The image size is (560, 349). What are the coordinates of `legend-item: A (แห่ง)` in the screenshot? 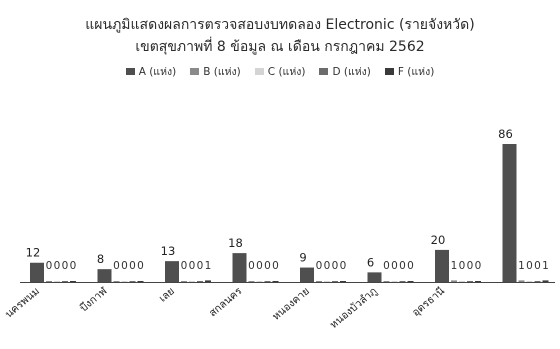 It's located at (151, 71).